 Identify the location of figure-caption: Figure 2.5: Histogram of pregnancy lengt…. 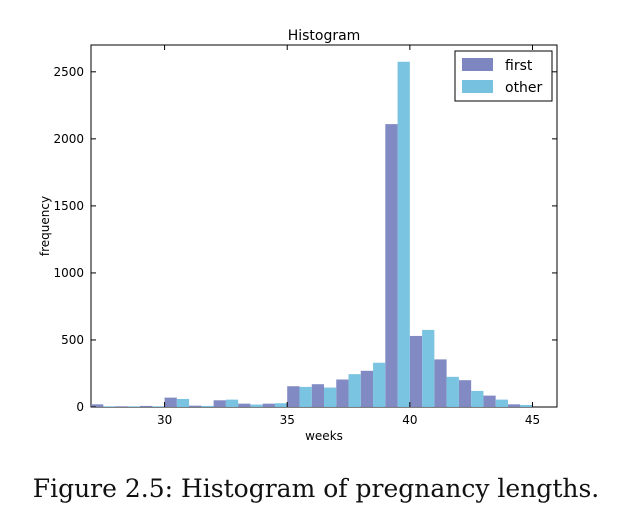
(316, 488).